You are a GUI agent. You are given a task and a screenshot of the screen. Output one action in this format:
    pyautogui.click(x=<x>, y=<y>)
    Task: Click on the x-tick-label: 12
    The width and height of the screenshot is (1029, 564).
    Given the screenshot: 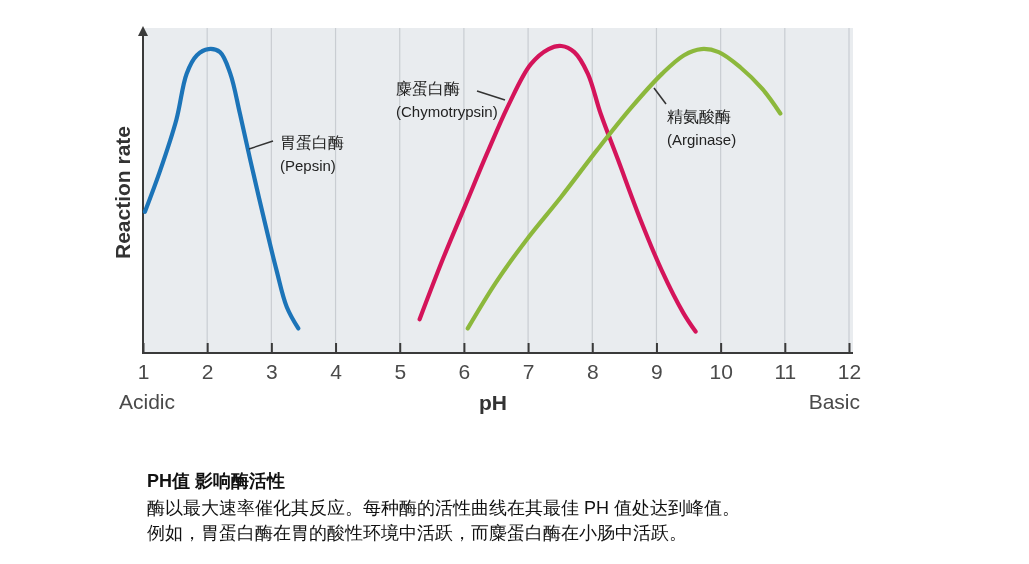 What is the action you would take?
    pyautogui.click(x=849, y=371)
    